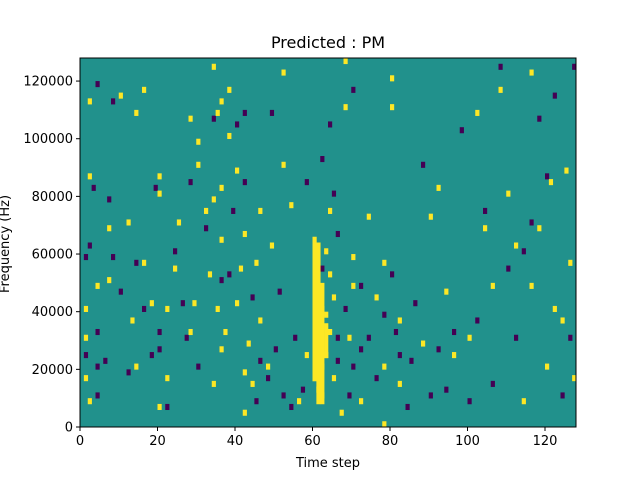 The width and height of the screenshot is (640, 480). I want to click on y-tick-label: 120000, so click(48, 82).